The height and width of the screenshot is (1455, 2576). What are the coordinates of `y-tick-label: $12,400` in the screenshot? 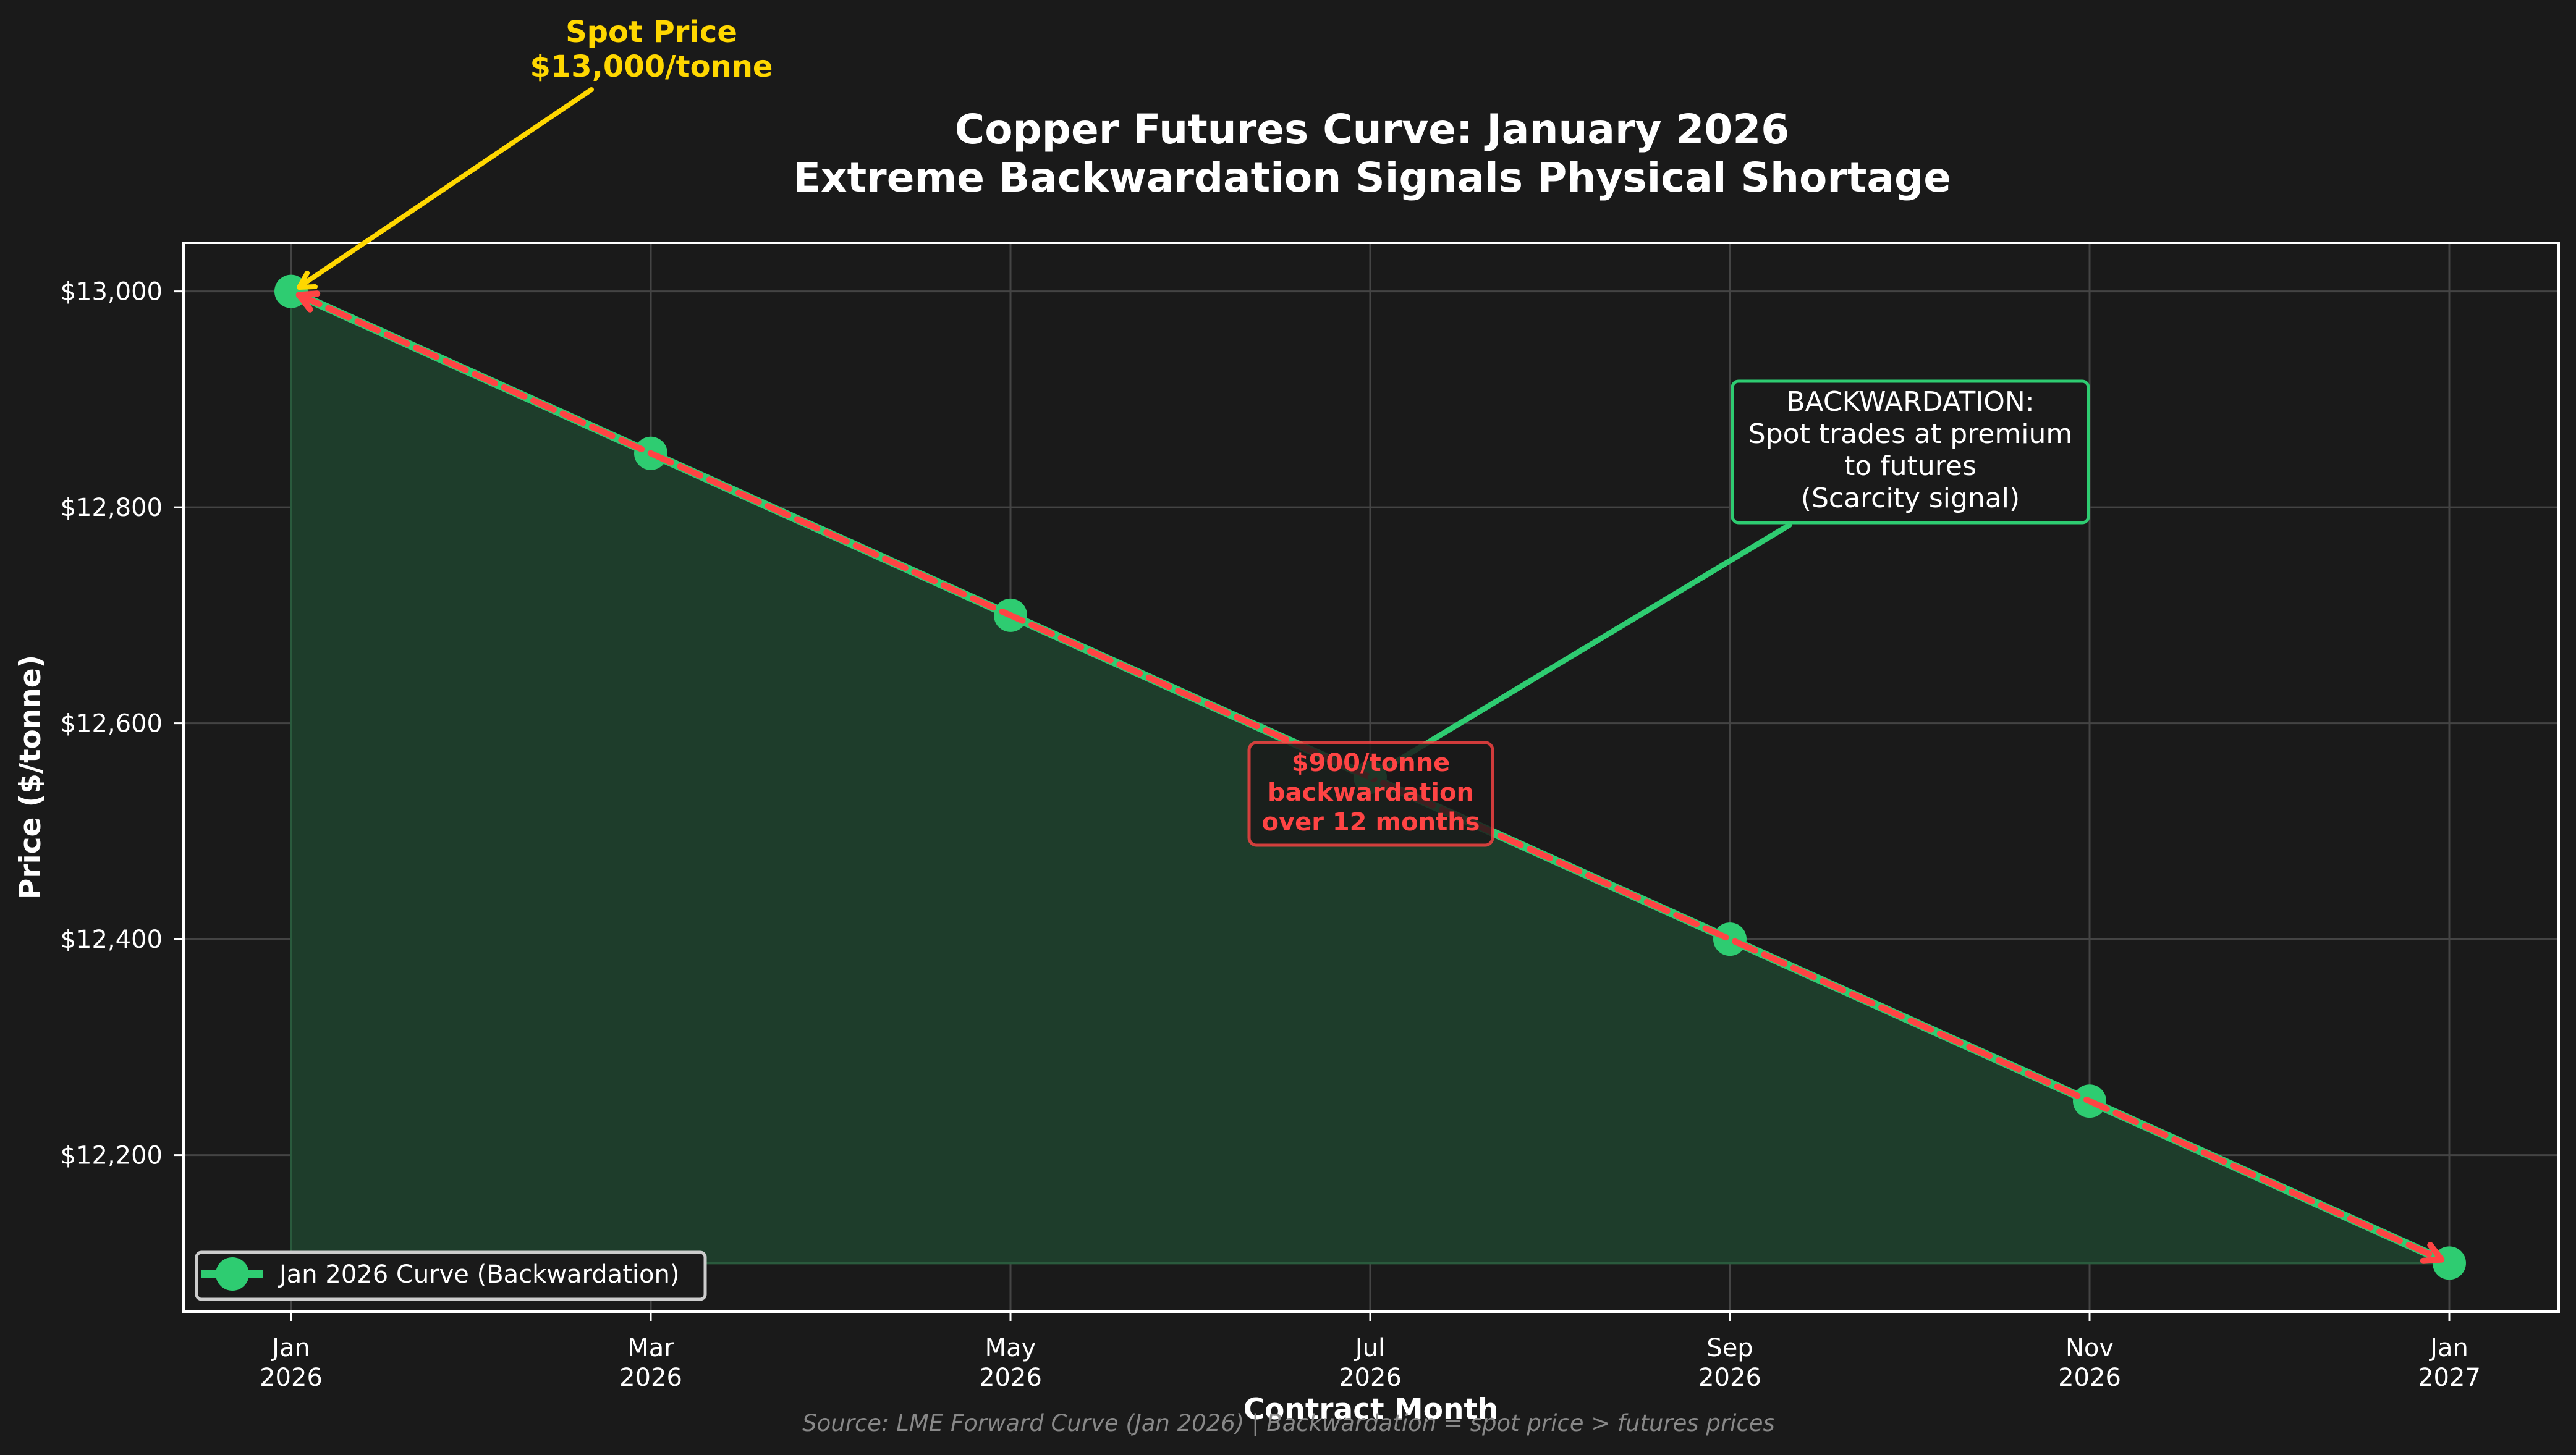 It's located at (112, 940).